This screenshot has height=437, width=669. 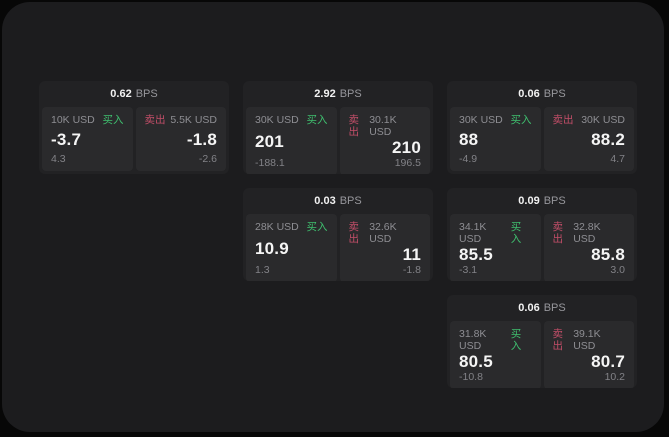 What do you see at coordinates (87, 139) in the screenshot?
I see `buy-panel: 10K USD 买入 -3.7 4.3` at bounding box center [87, 139].